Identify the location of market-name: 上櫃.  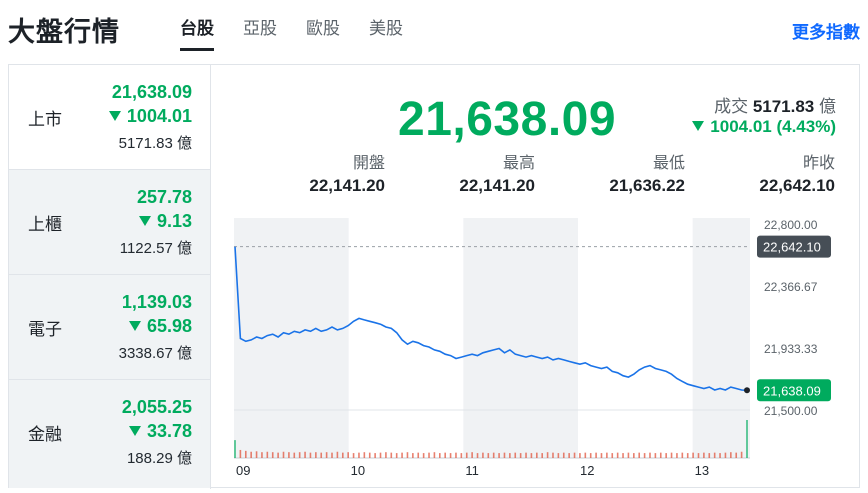
(45, 224).